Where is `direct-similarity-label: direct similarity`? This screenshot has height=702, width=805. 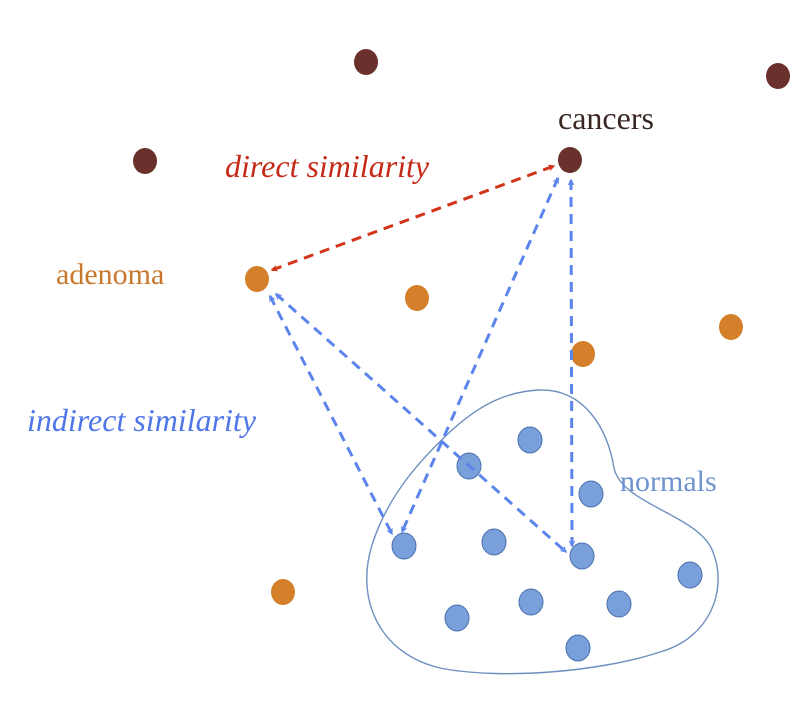 direct-similarity-label: direct similarity is located at coordinates (327, 166).